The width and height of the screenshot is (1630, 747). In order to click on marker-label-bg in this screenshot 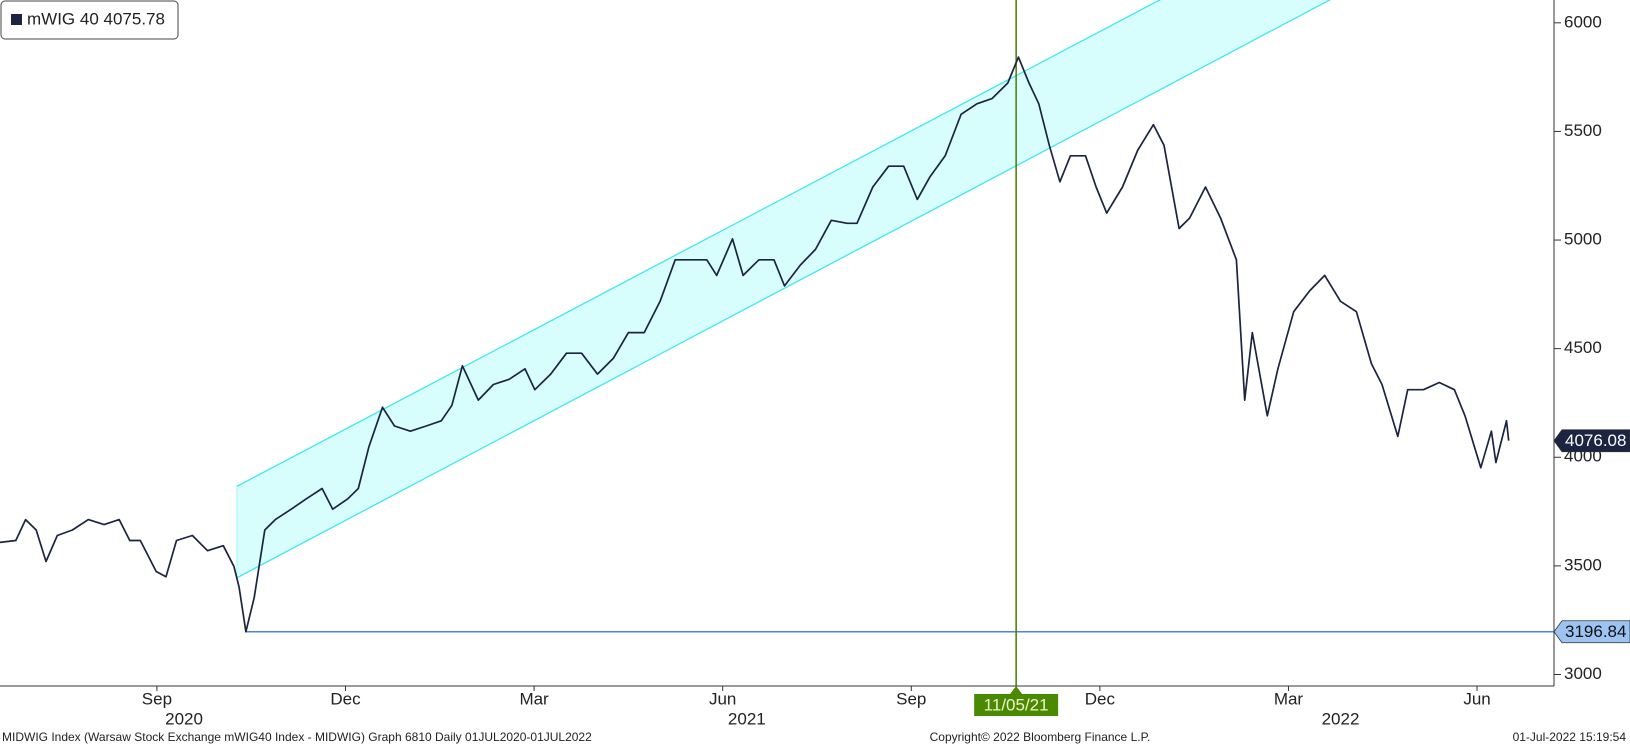, I will do `click(1016, 705)`.